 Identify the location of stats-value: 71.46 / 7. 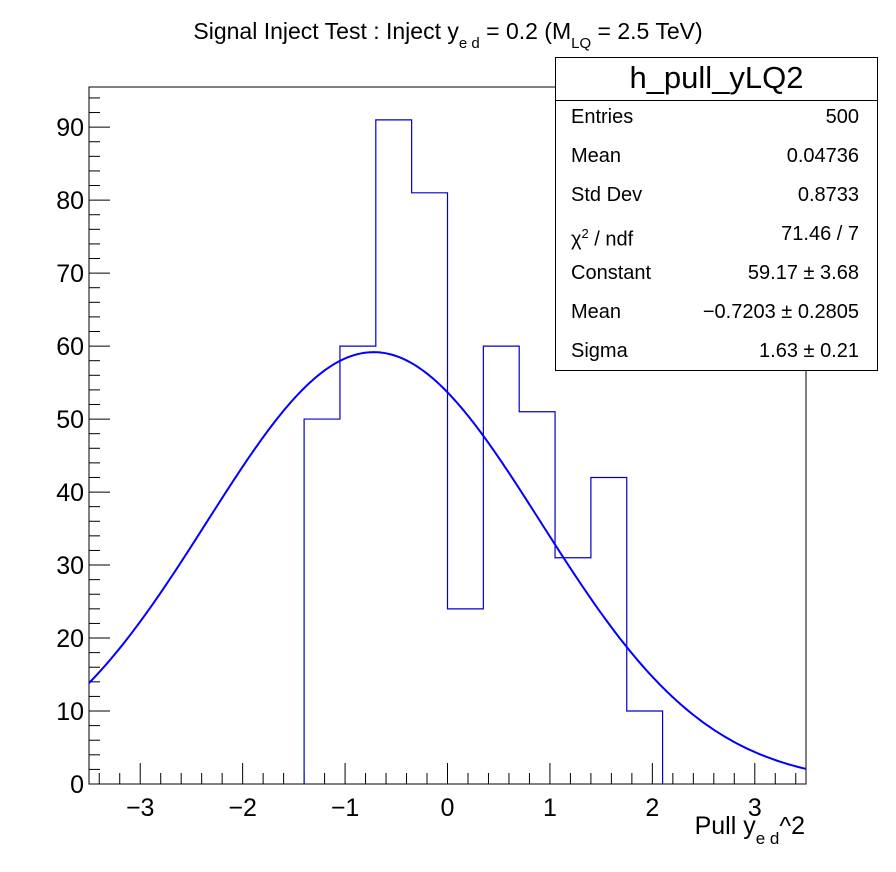
(820, 234).